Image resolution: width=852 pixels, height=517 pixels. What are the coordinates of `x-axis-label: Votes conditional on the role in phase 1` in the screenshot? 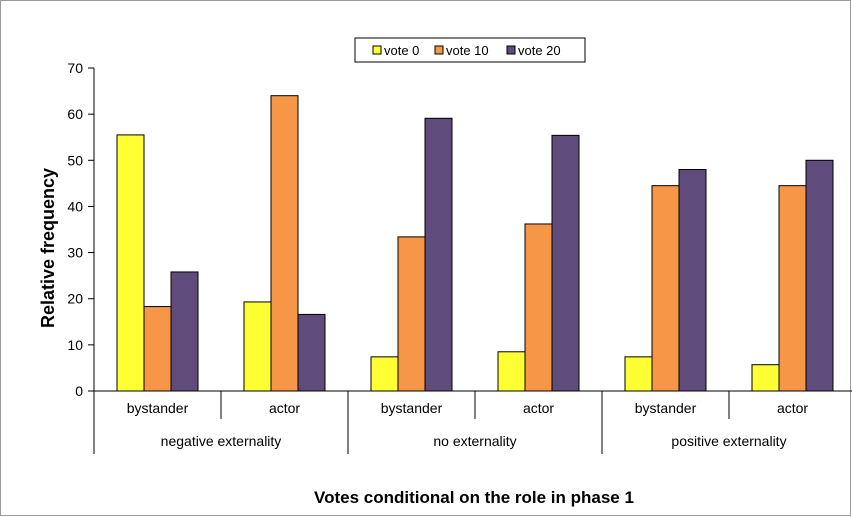 It's located at (474, 497).